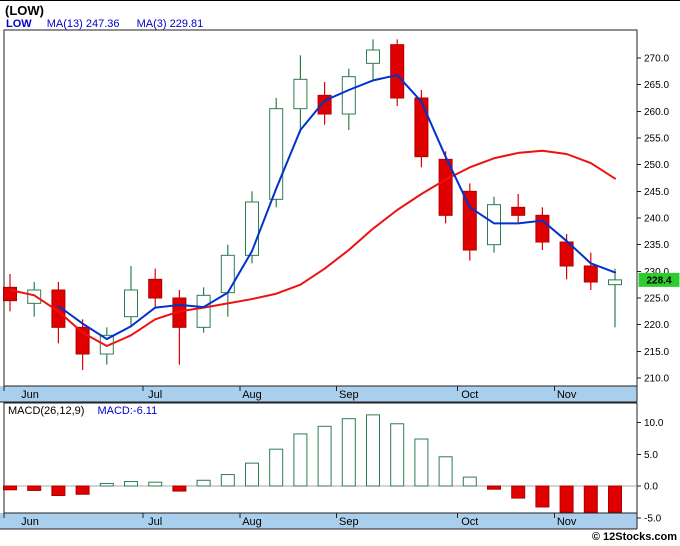 The image size is (680, 546). What do you see at coordinates (654, 423) in the screenshot?
I see `macd-axis-label: 10.0` at bounding box center [654, 423].